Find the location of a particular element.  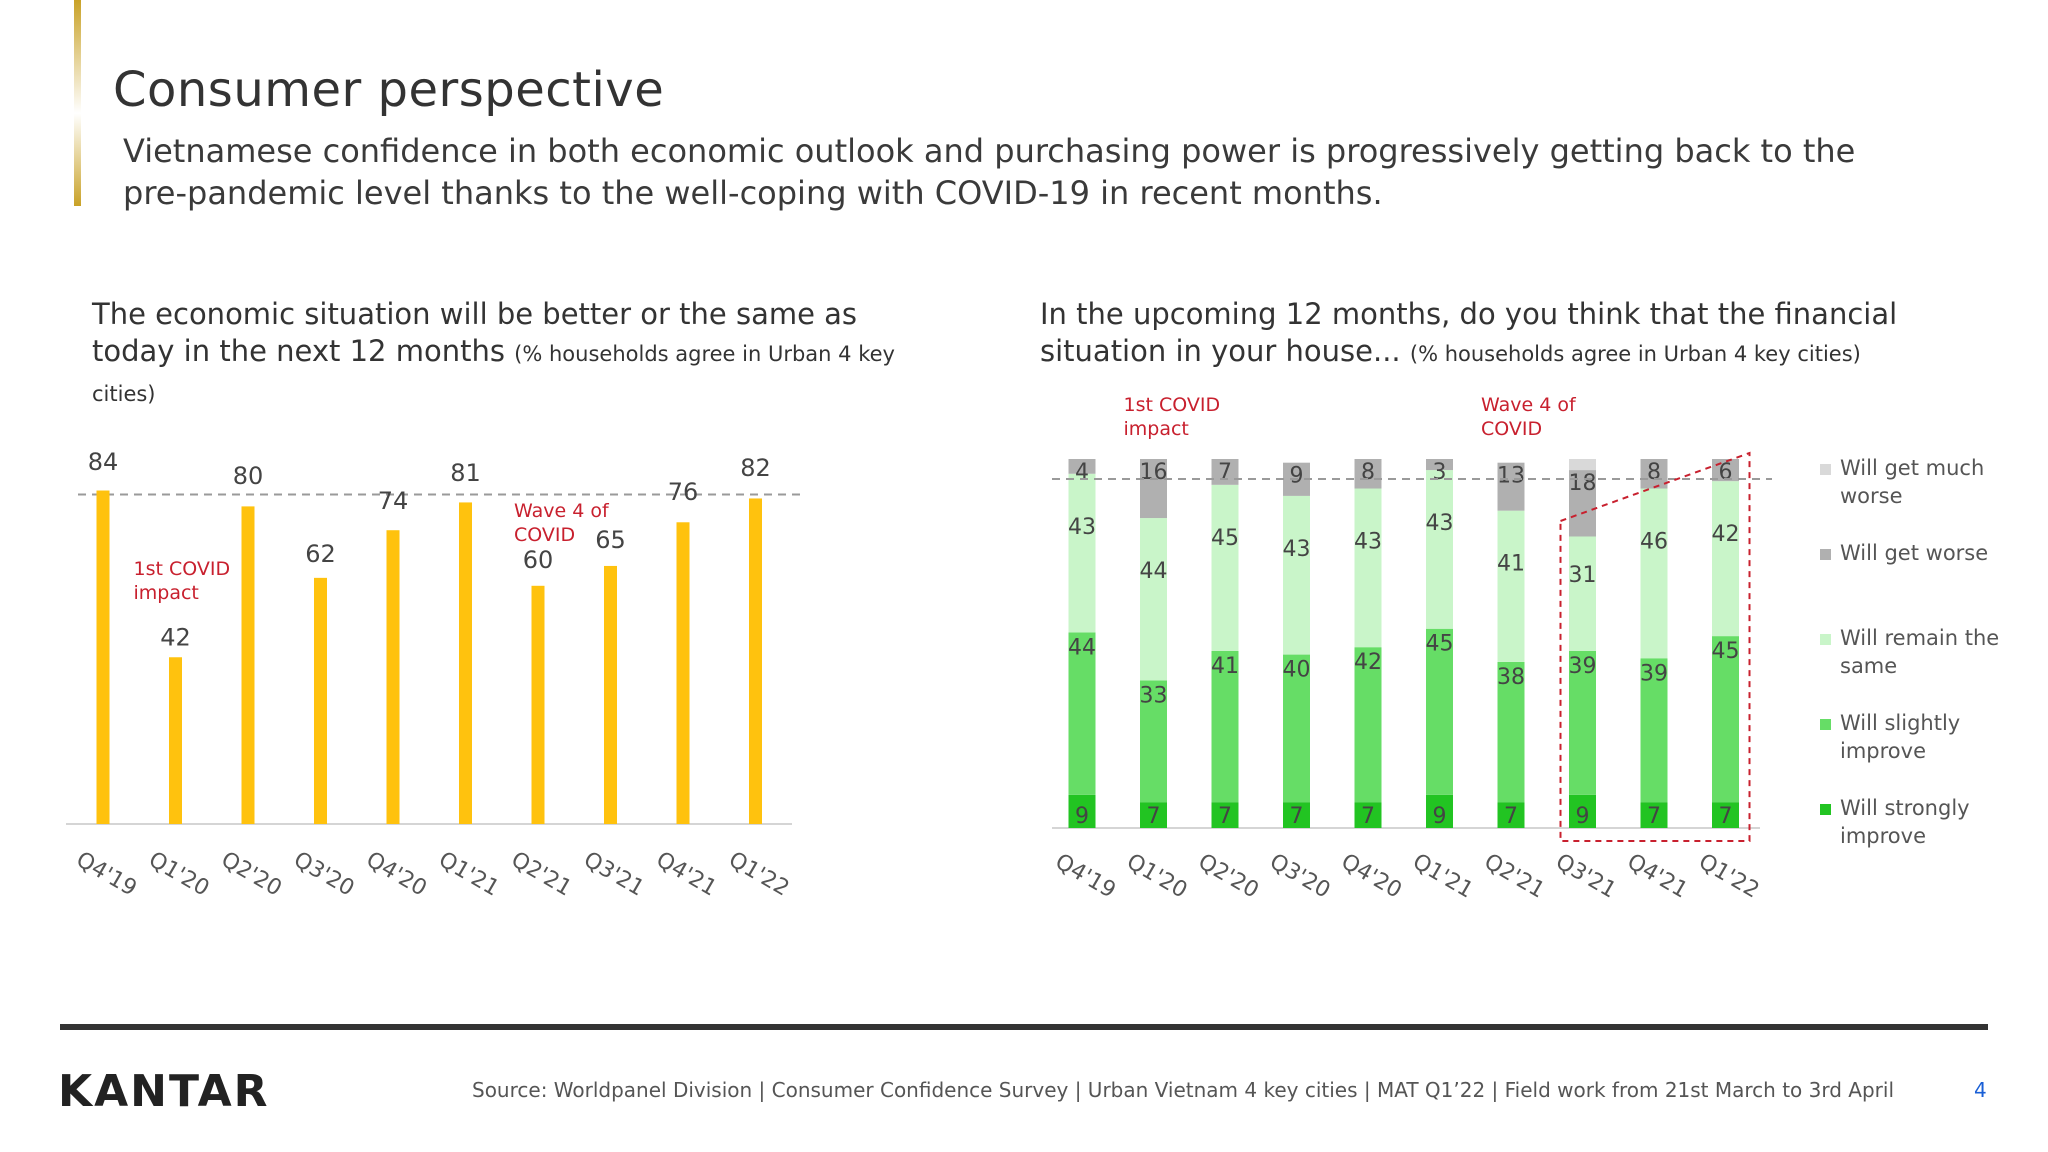

segment-value-label: 18 is located at coordinates (1583, 483).